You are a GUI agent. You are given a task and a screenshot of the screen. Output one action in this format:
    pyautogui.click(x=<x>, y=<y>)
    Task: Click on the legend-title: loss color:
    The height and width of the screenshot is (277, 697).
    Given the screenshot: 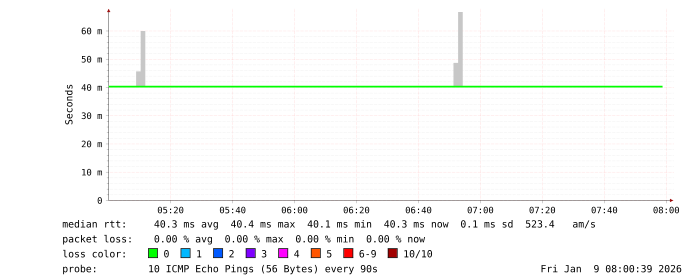 What is the action you would take?
    pyautogui.click(x=94, y=254)
    